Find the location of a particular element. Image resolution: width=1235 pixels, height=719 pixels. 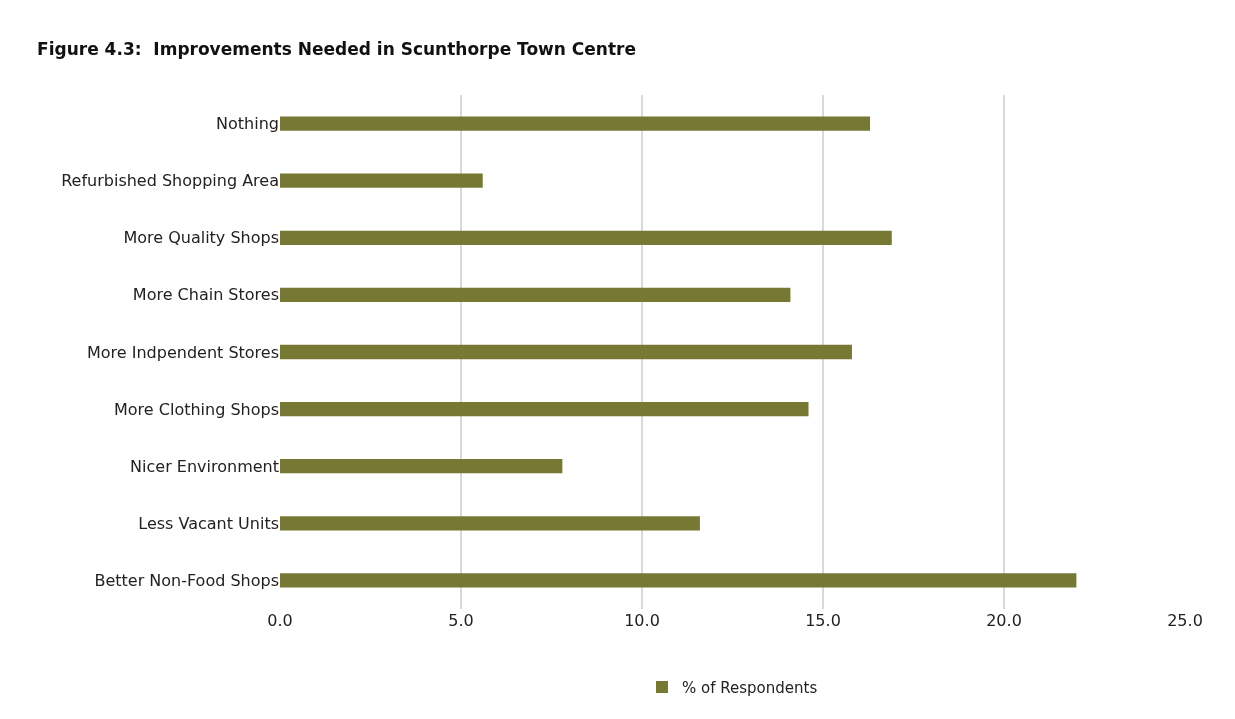

y-tick-label: Better Non-Food Shops is located at coordinates (186, 581).